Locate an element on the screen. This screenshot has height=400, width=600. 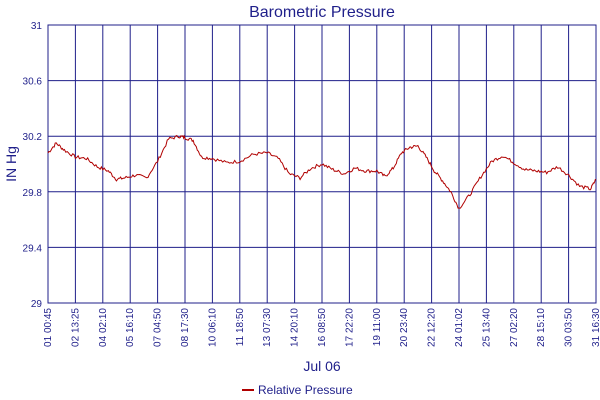
x-tick-label: 22 12:20 is located at coordinates (432, 327).